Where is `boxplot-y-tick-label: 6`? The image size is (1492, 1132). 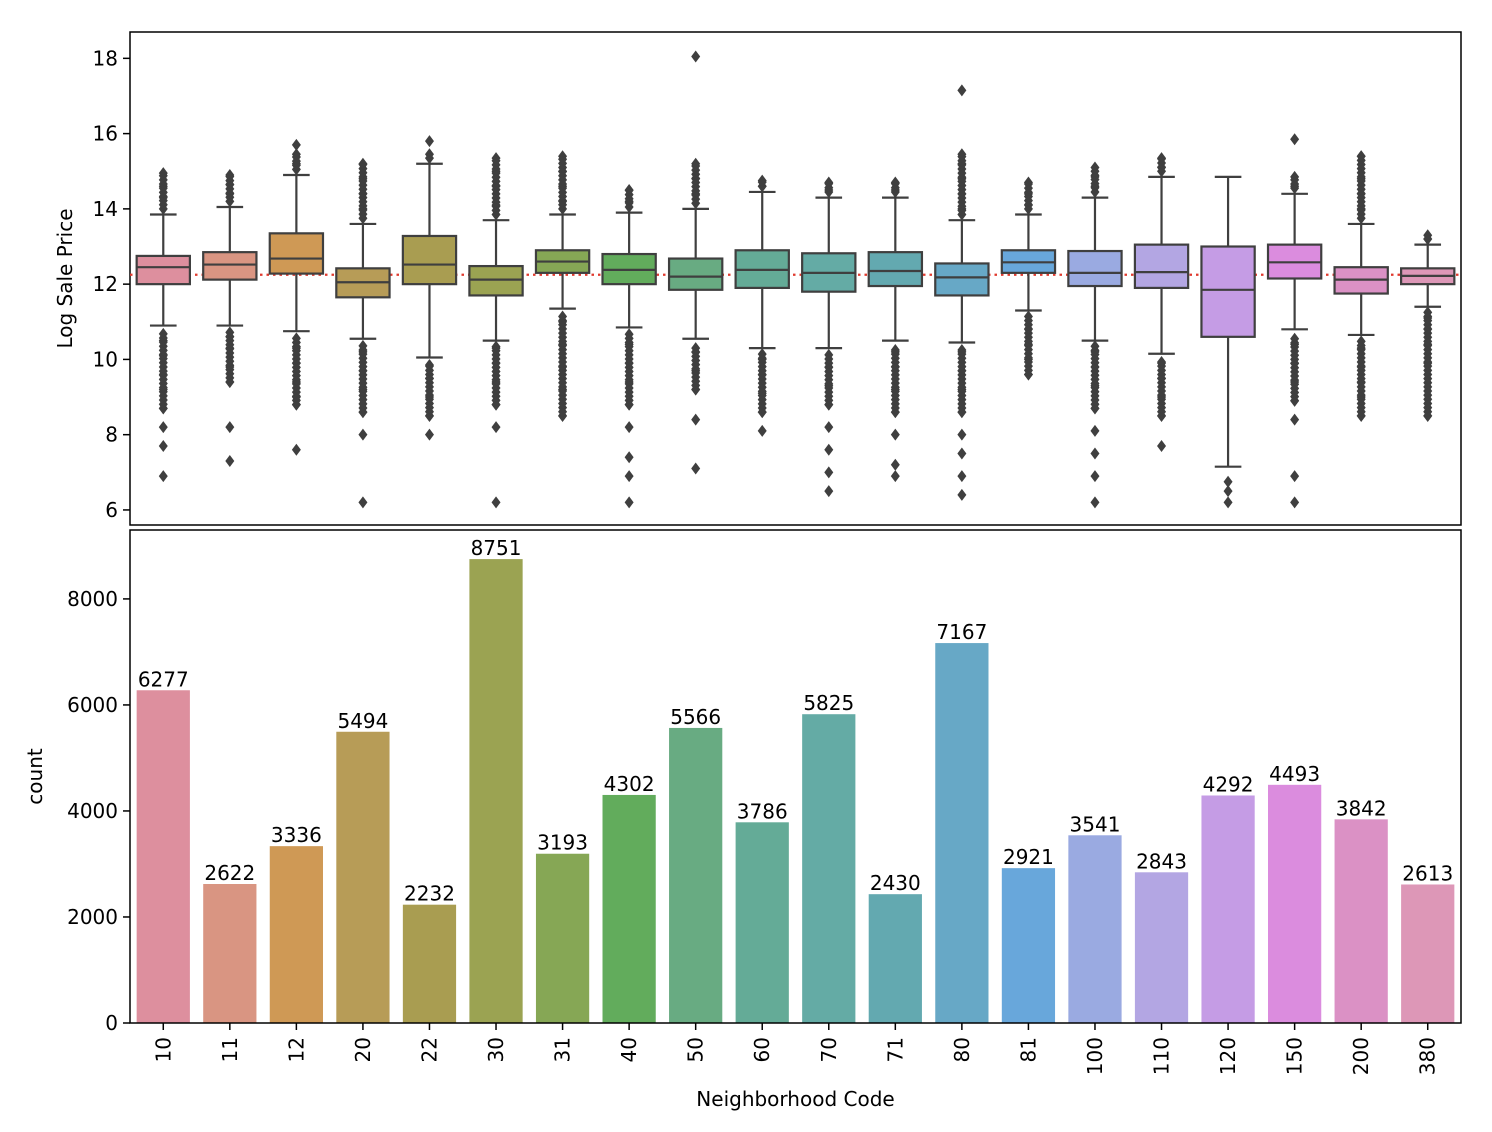
boxplot-y-tick-label: 6 is located at coordinates (111, 510).